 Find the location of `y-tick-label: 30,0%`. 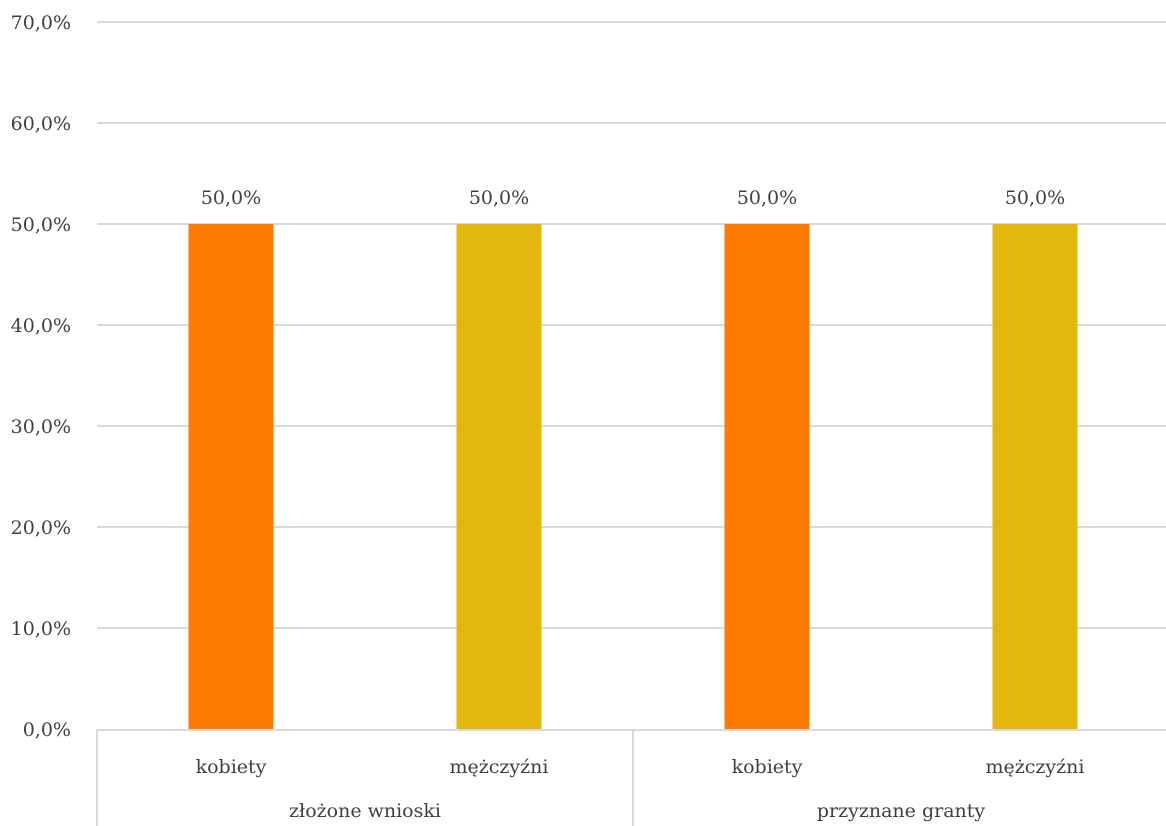

y-tick-label: 30,0% is located at coordinates (41, 427).